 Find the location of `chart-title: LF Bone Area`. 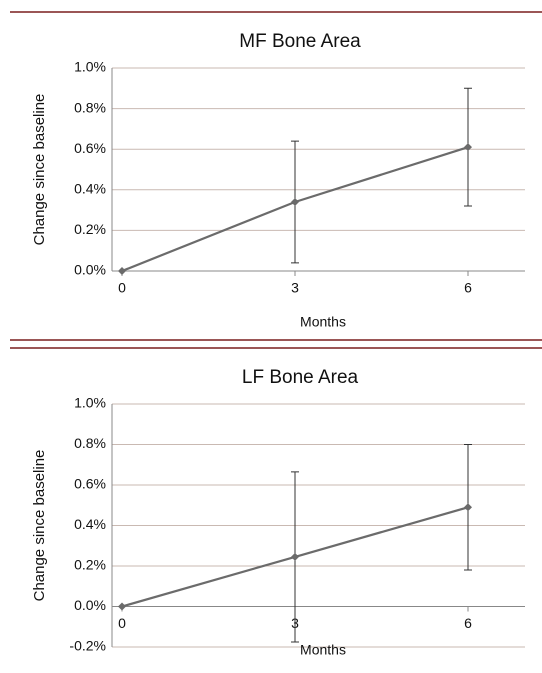

chart-title: LF Bone Area is located at coordinates (300, 377).